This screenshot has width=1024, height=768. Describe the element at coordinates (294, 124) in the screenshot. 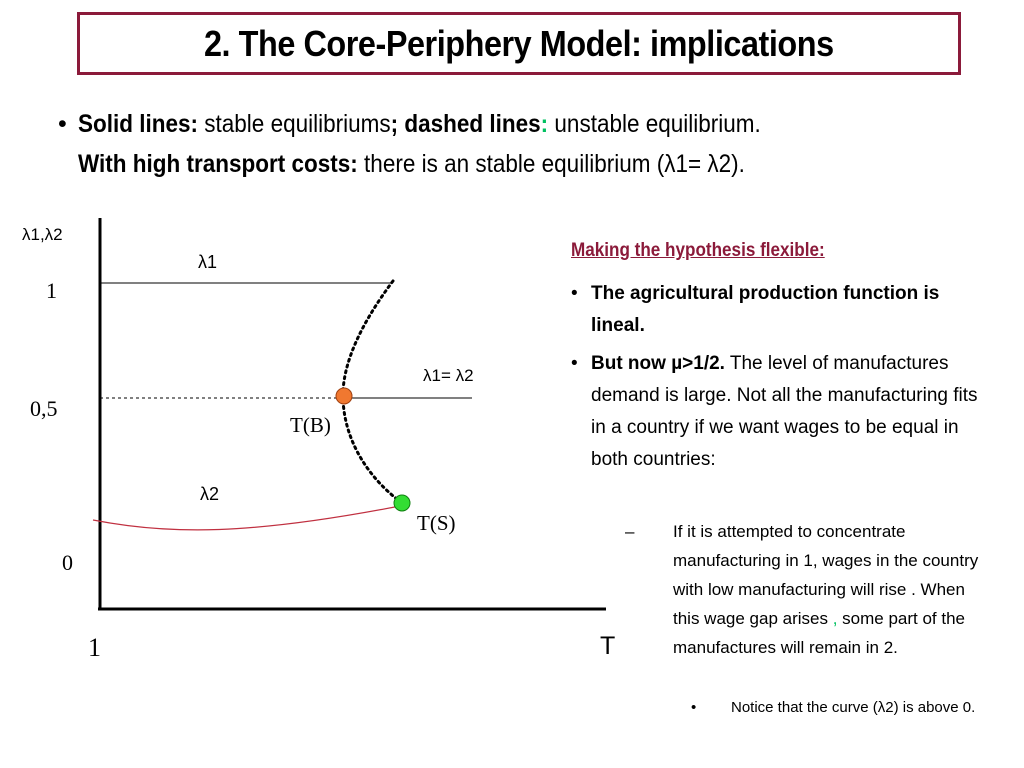

I see `stable-text: stable equilibriums` at that location.